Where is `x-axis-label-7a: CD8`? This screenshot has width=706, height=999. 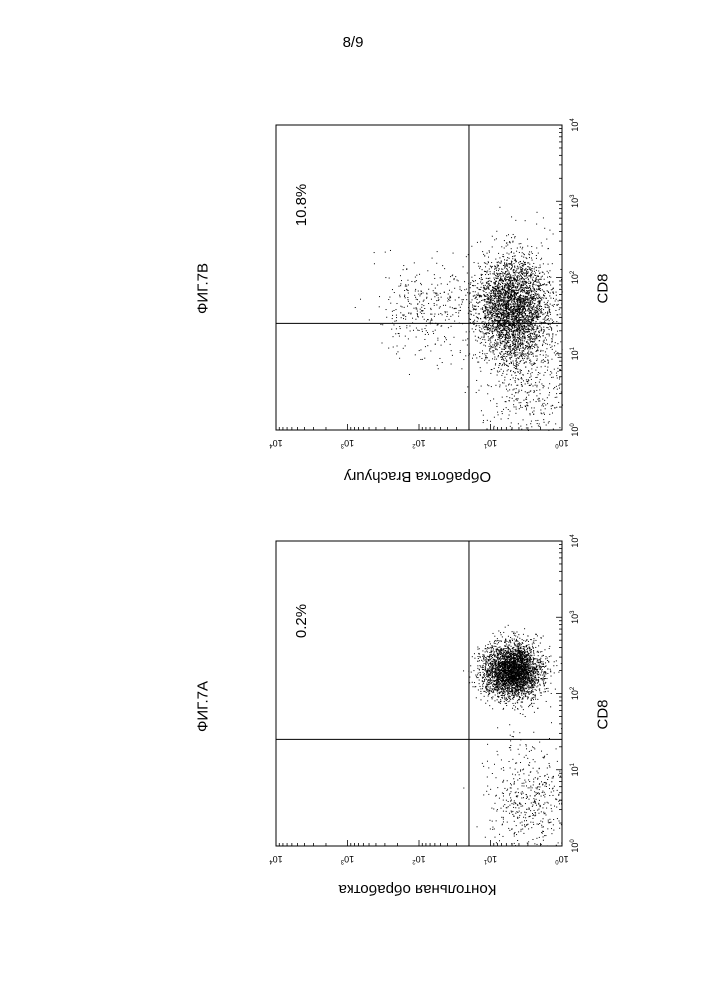 x-axis-label-7a: CD8 is located at coordinates (603, 715).